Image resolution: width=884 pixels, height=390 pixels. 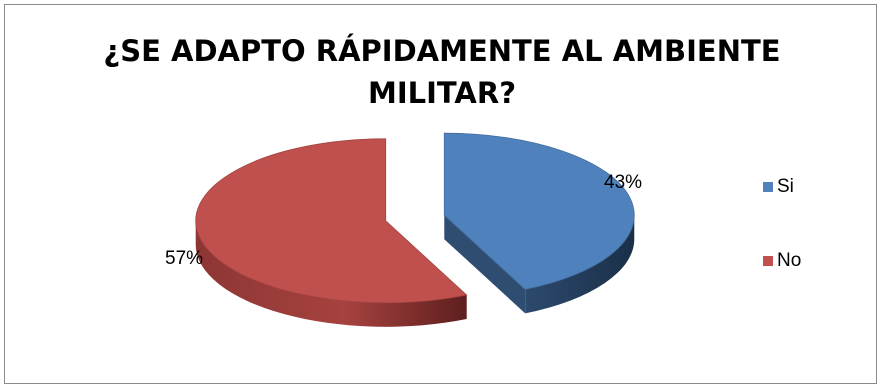 What do you see at coordinates (768, 261) in the screenshot?
I see `legend-swatch-no` at bounding box center [768, 261].